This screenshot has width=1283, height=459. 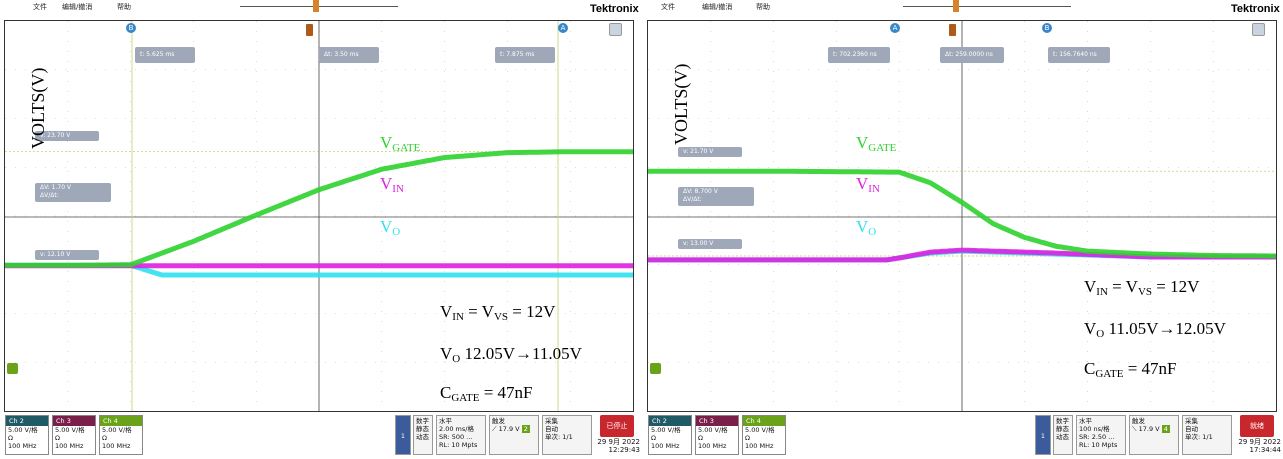 I want to click on trigger-row: ⟍ 17.9 V 4, so click(x=1154, y=429).